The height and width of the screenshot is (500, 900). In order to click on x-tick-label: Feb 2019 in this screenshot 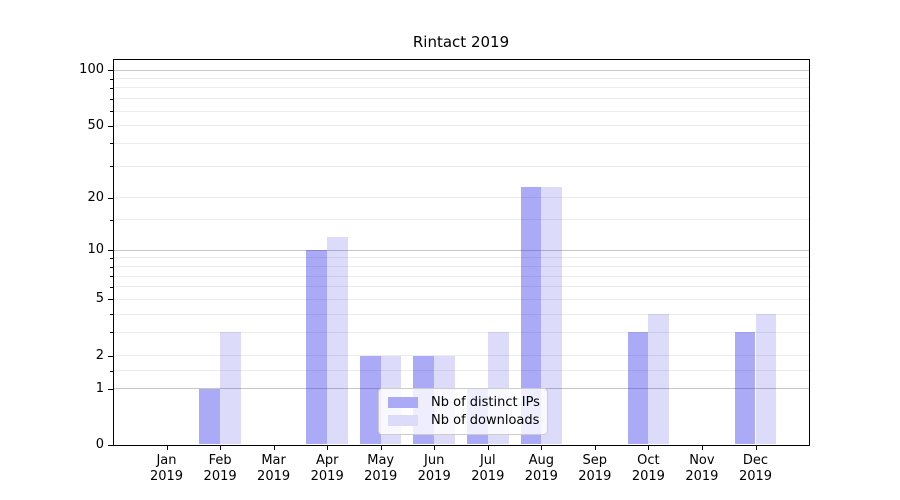, I will do `click(220, 468)`.